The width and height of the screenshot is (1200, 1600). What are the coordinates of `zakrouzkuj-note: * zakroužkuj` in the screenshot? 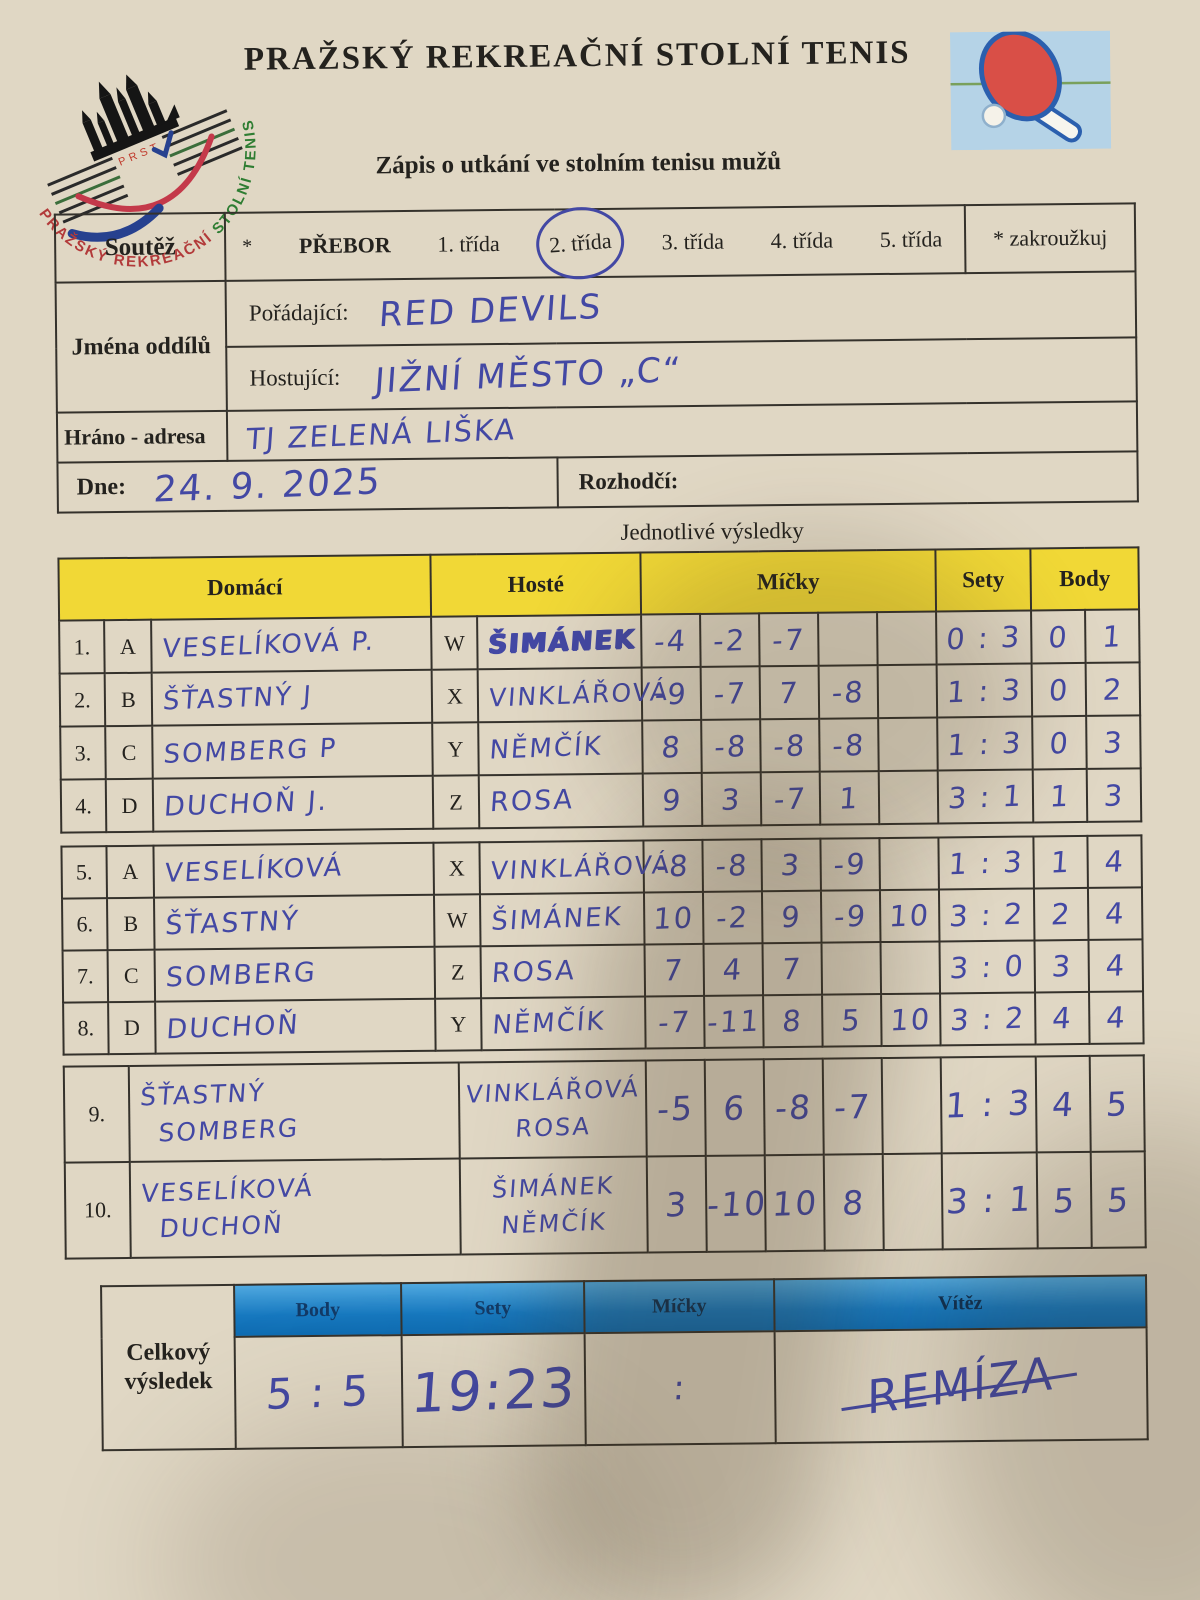 It's located at (1050, 238).